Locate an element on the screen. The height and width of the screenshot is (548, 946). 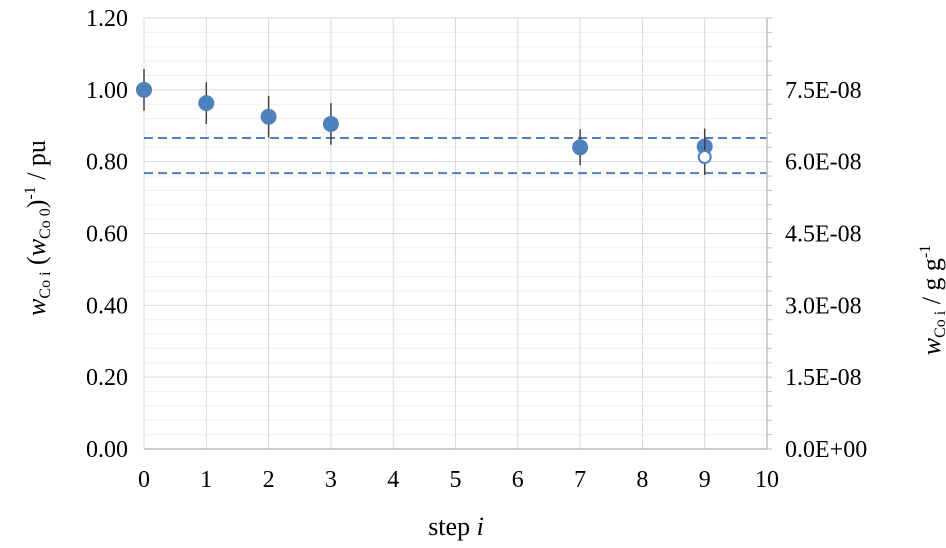
y-tick-label-left: 0.80 is located at coordinates (107, 163).